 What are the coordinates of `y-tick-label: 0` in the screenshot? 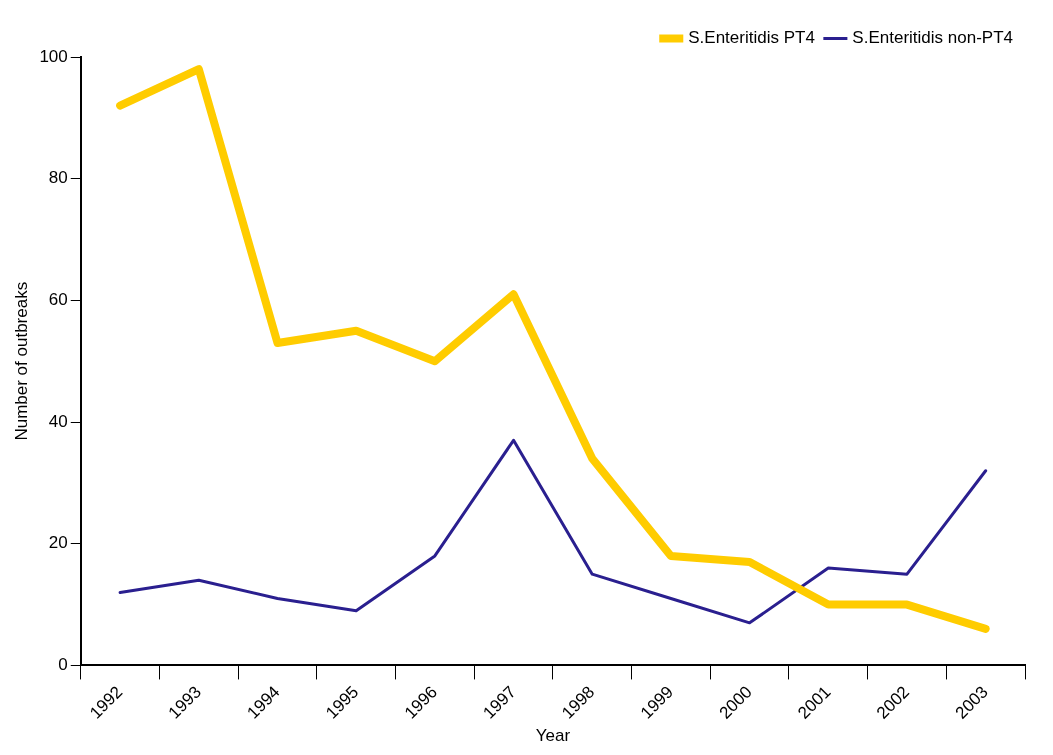 It's located at (63, 665).